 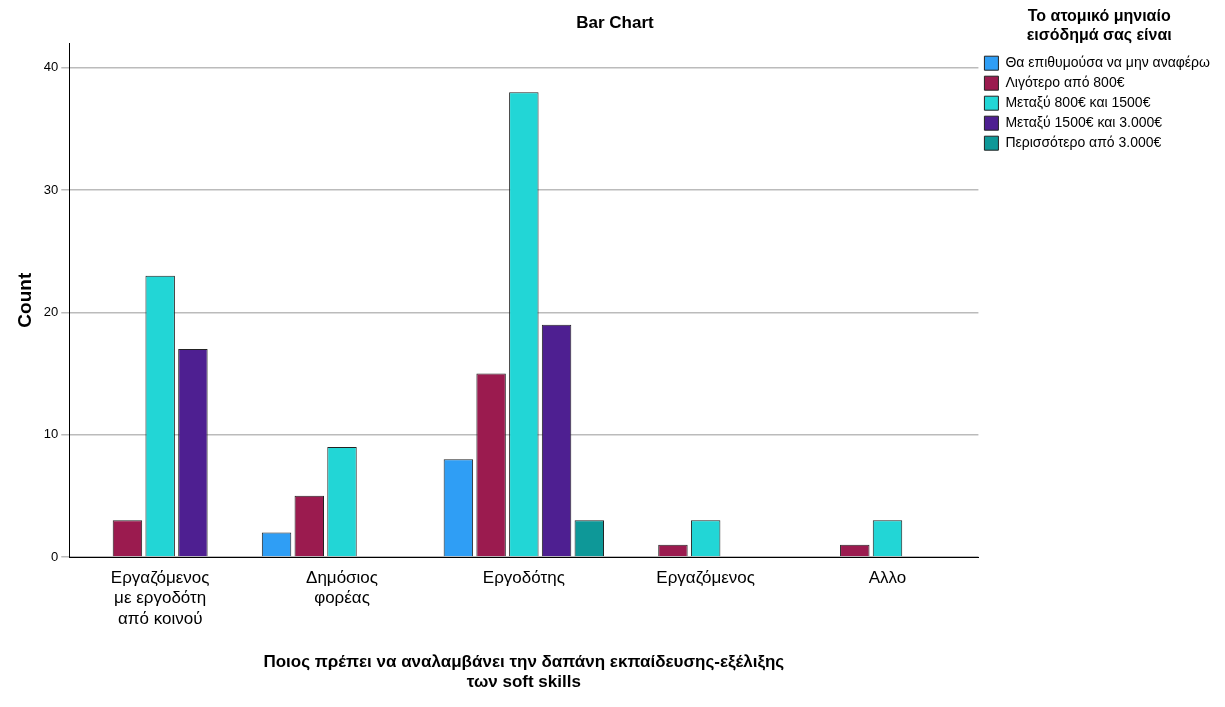 What do you see at coordinates (51, 312) in the screenshot?
I see `y-tick-label: 20` at bounding box center [51, 312].